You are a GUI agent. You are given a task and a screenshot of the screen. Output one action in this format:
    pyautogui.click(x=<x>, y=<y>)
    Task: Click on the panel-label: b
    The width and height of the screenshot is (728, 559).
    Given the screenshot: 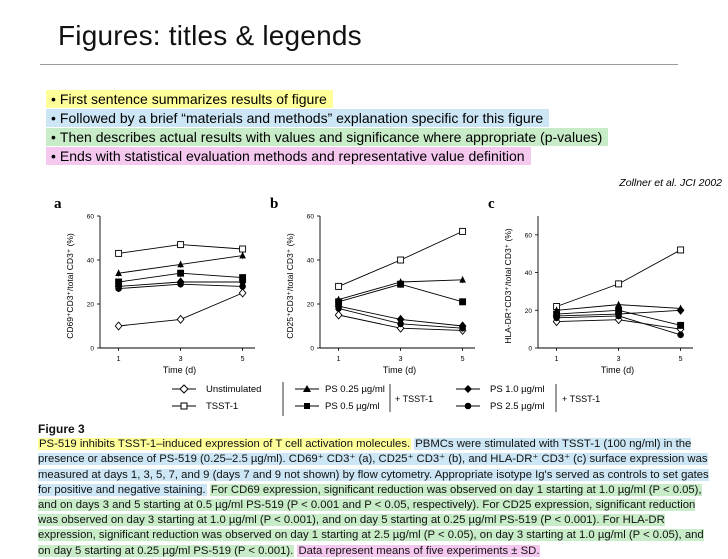 What is the action you would take?
    pyautogui.click(x=274, y=204)
    